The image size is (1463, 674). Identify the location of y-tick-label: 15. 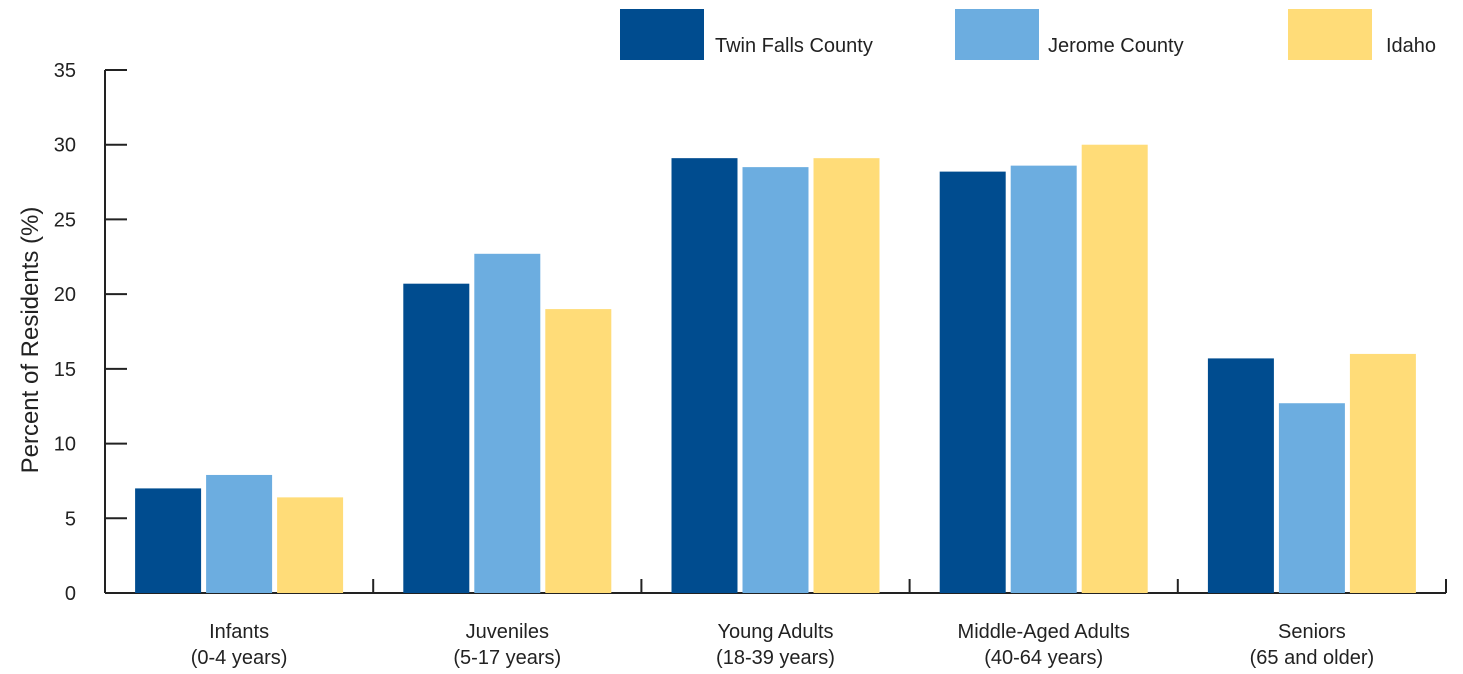
(65, 370).